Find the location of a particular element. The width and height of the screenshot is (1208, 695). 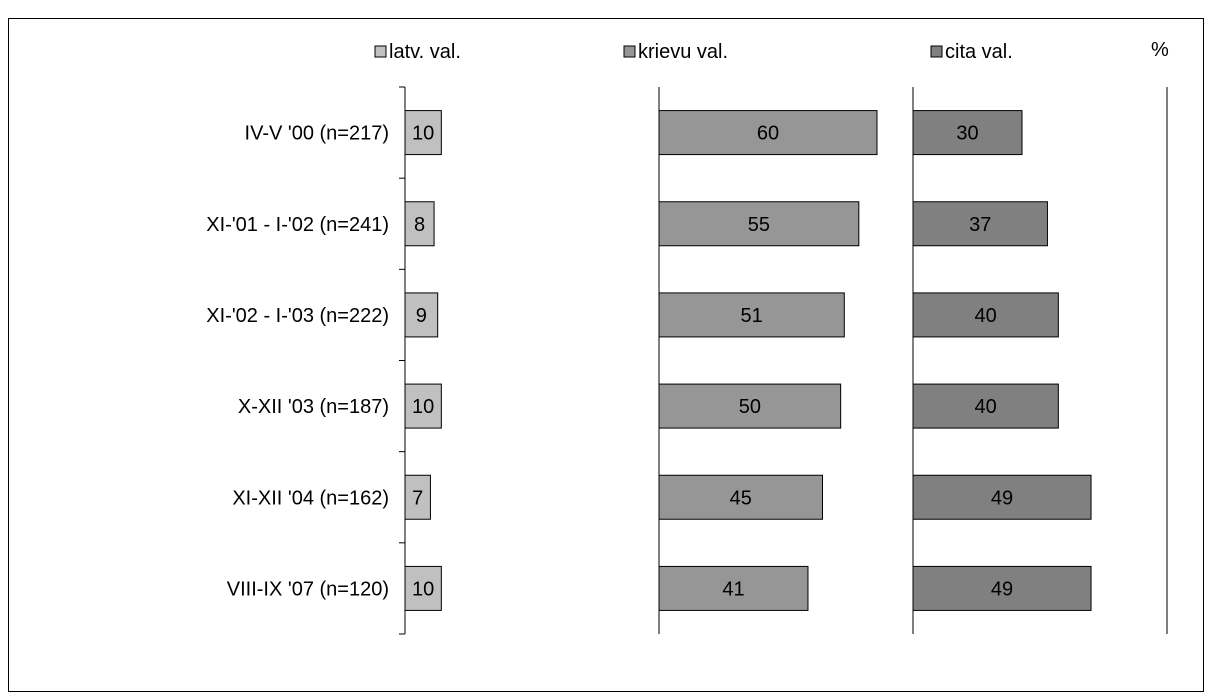

legend-label: krievu val. is located at coordinates (683, 52).